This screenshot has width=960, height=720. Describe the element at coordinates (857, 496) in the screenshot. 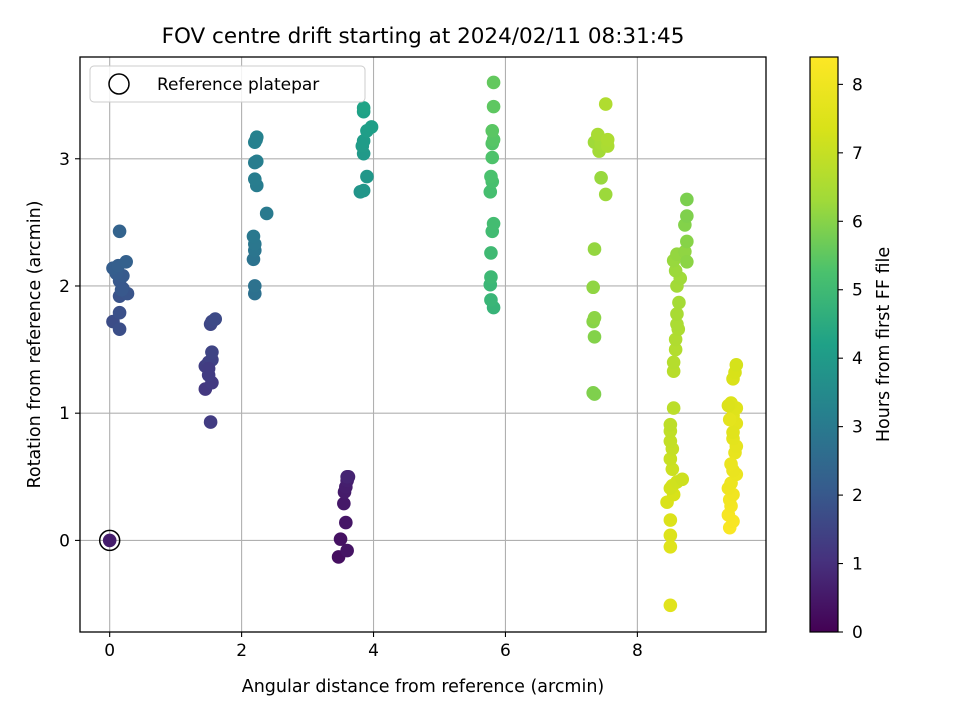

I see `colorbar-tick-label: 2` at that location.